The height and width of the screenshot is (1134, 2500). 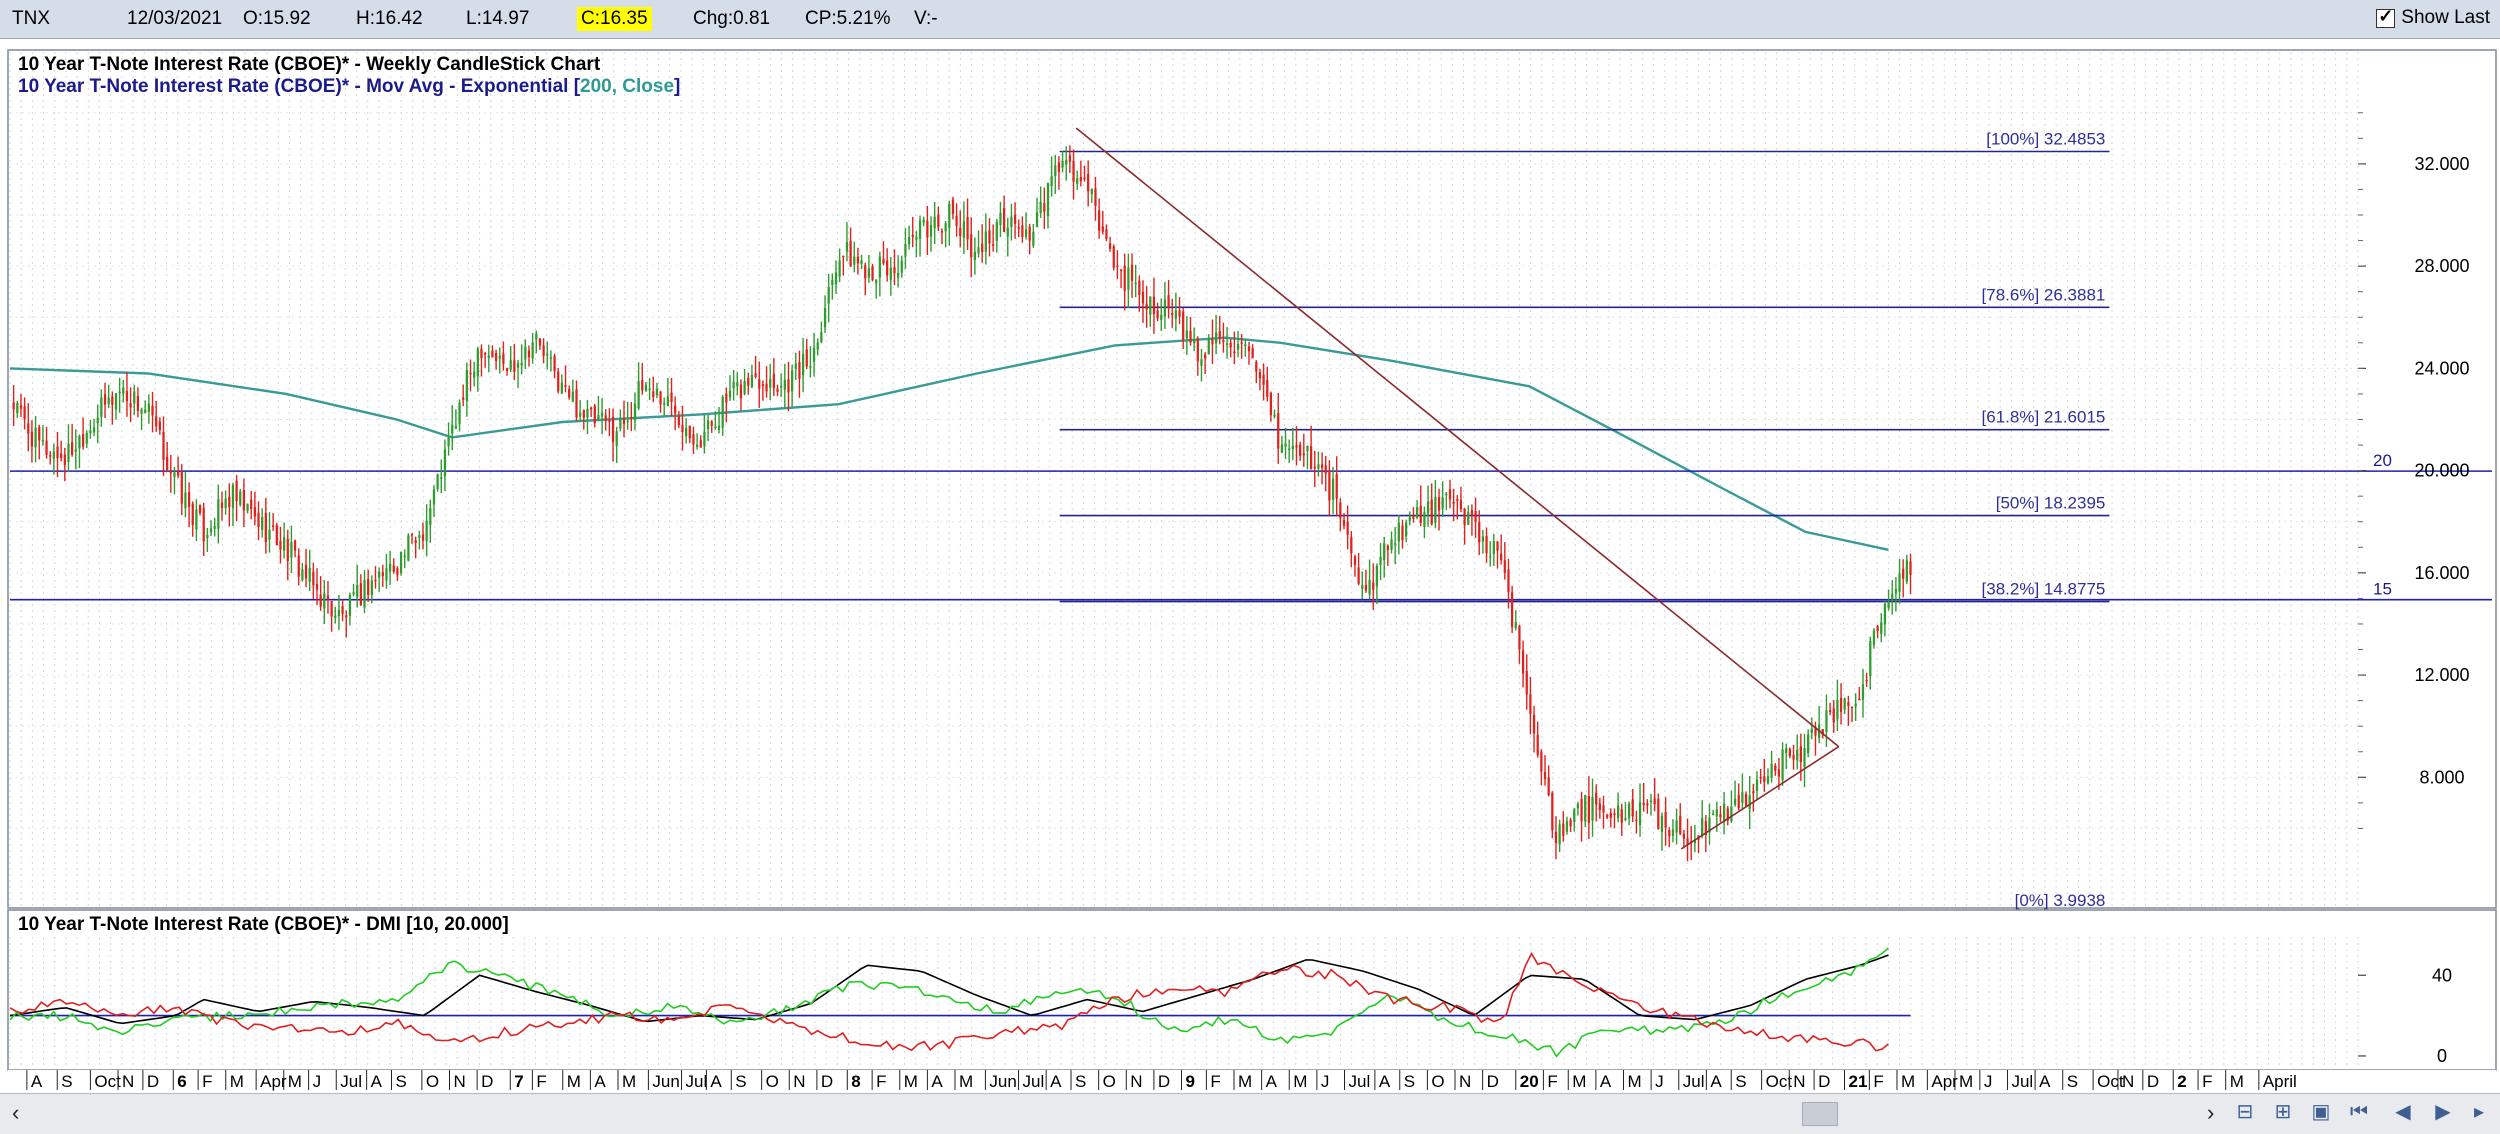 I want to click on volume-value: V:-, so click(x=926, y=18).